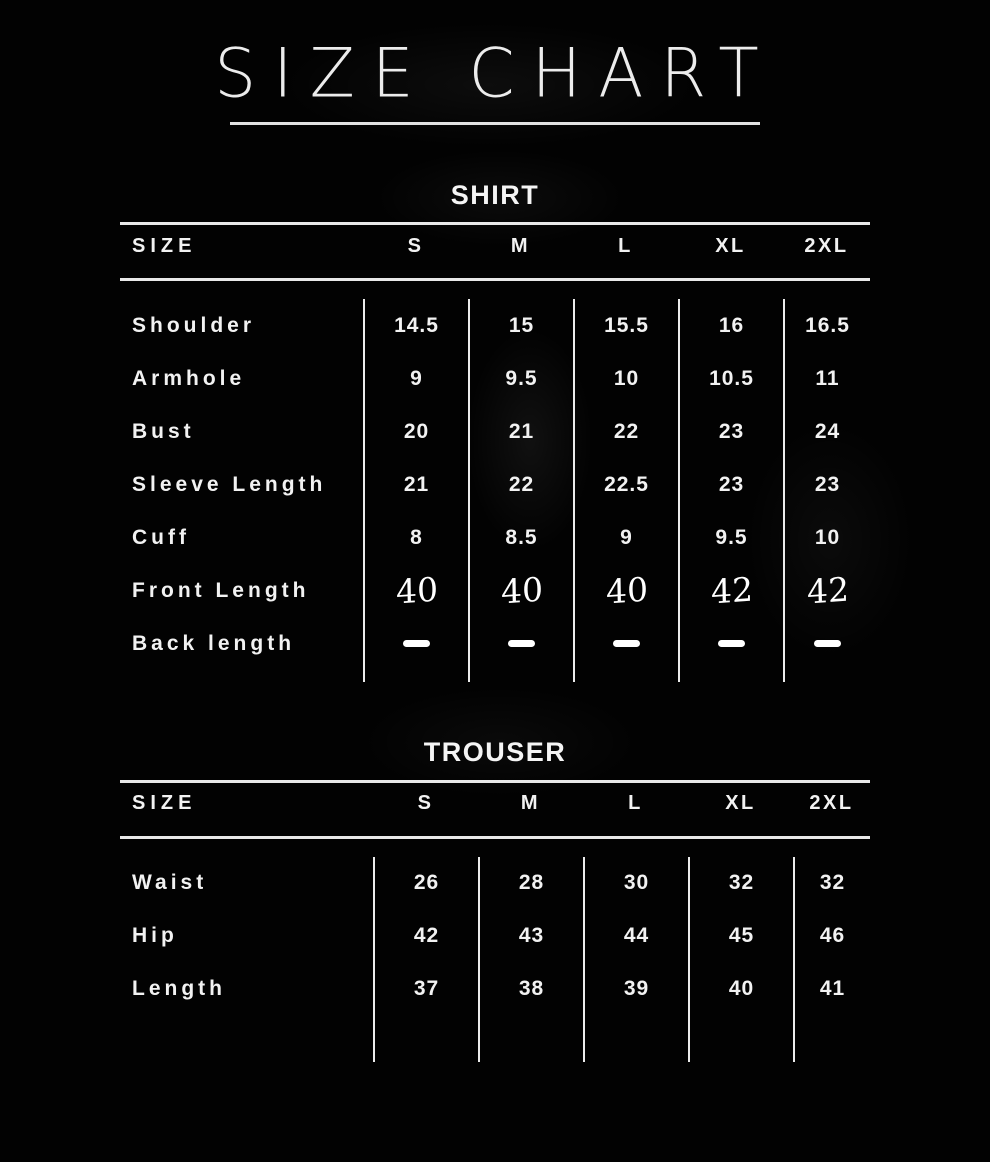 Image resolution: width=990 pixels, height=1162 pixels. I want to click on size-value-cell: 8, so click(415, 538).